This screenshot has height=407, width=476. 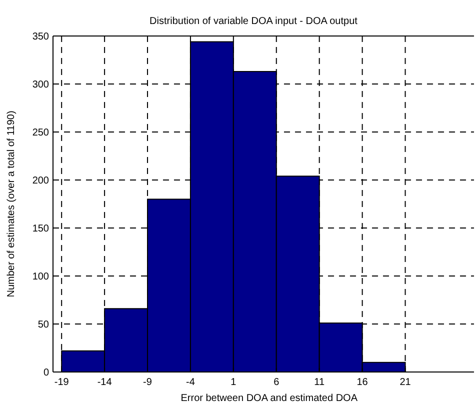 What do you see at coordinates (41, 181) in the screenshot?
I see `y-tick-label: 200` at bounding box center [41, 181].